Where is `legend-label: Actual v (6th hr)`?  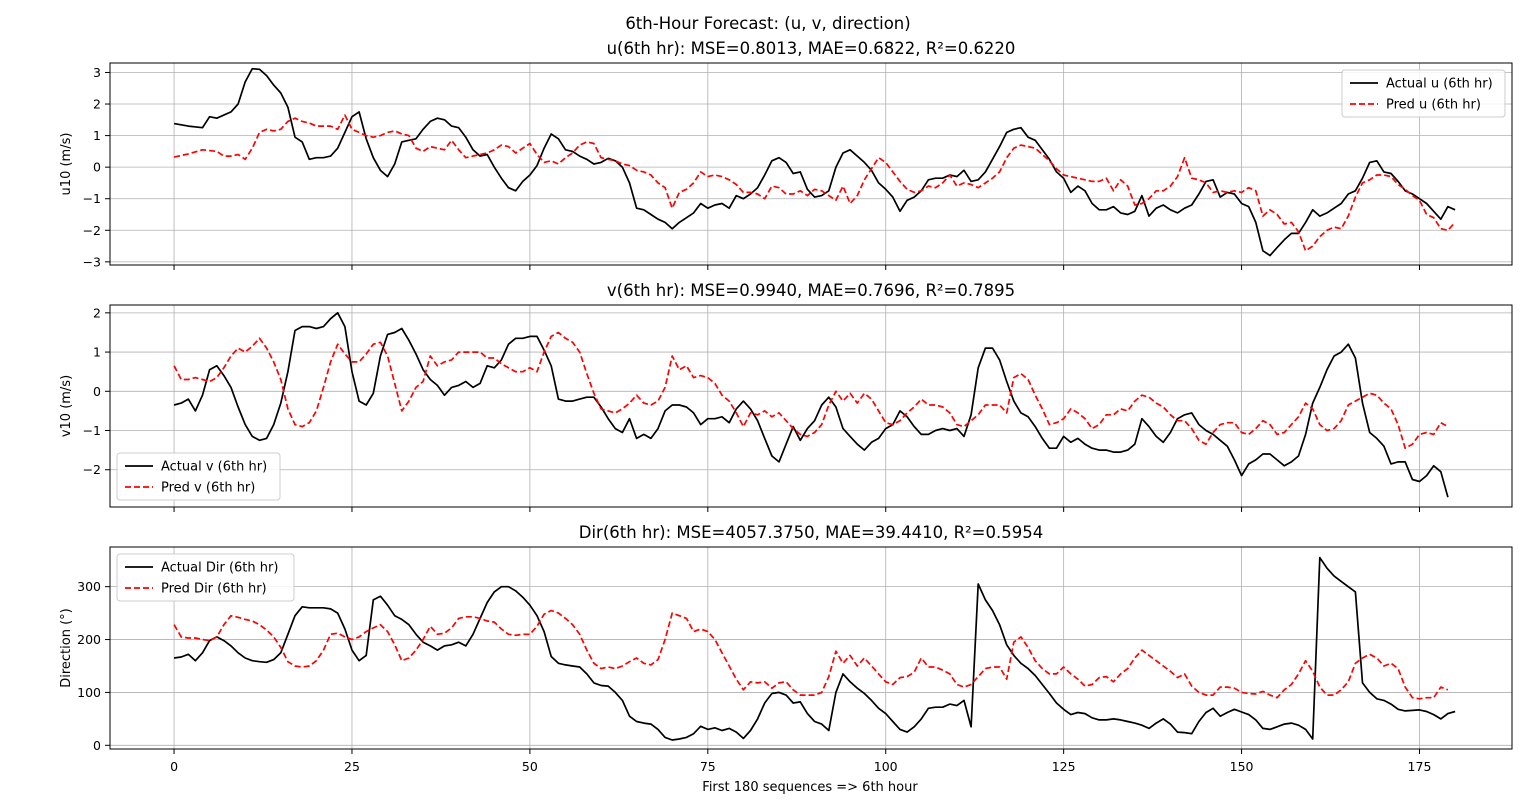 legend-label: Actual v (6th hr) is located at coordinates (214, 467).